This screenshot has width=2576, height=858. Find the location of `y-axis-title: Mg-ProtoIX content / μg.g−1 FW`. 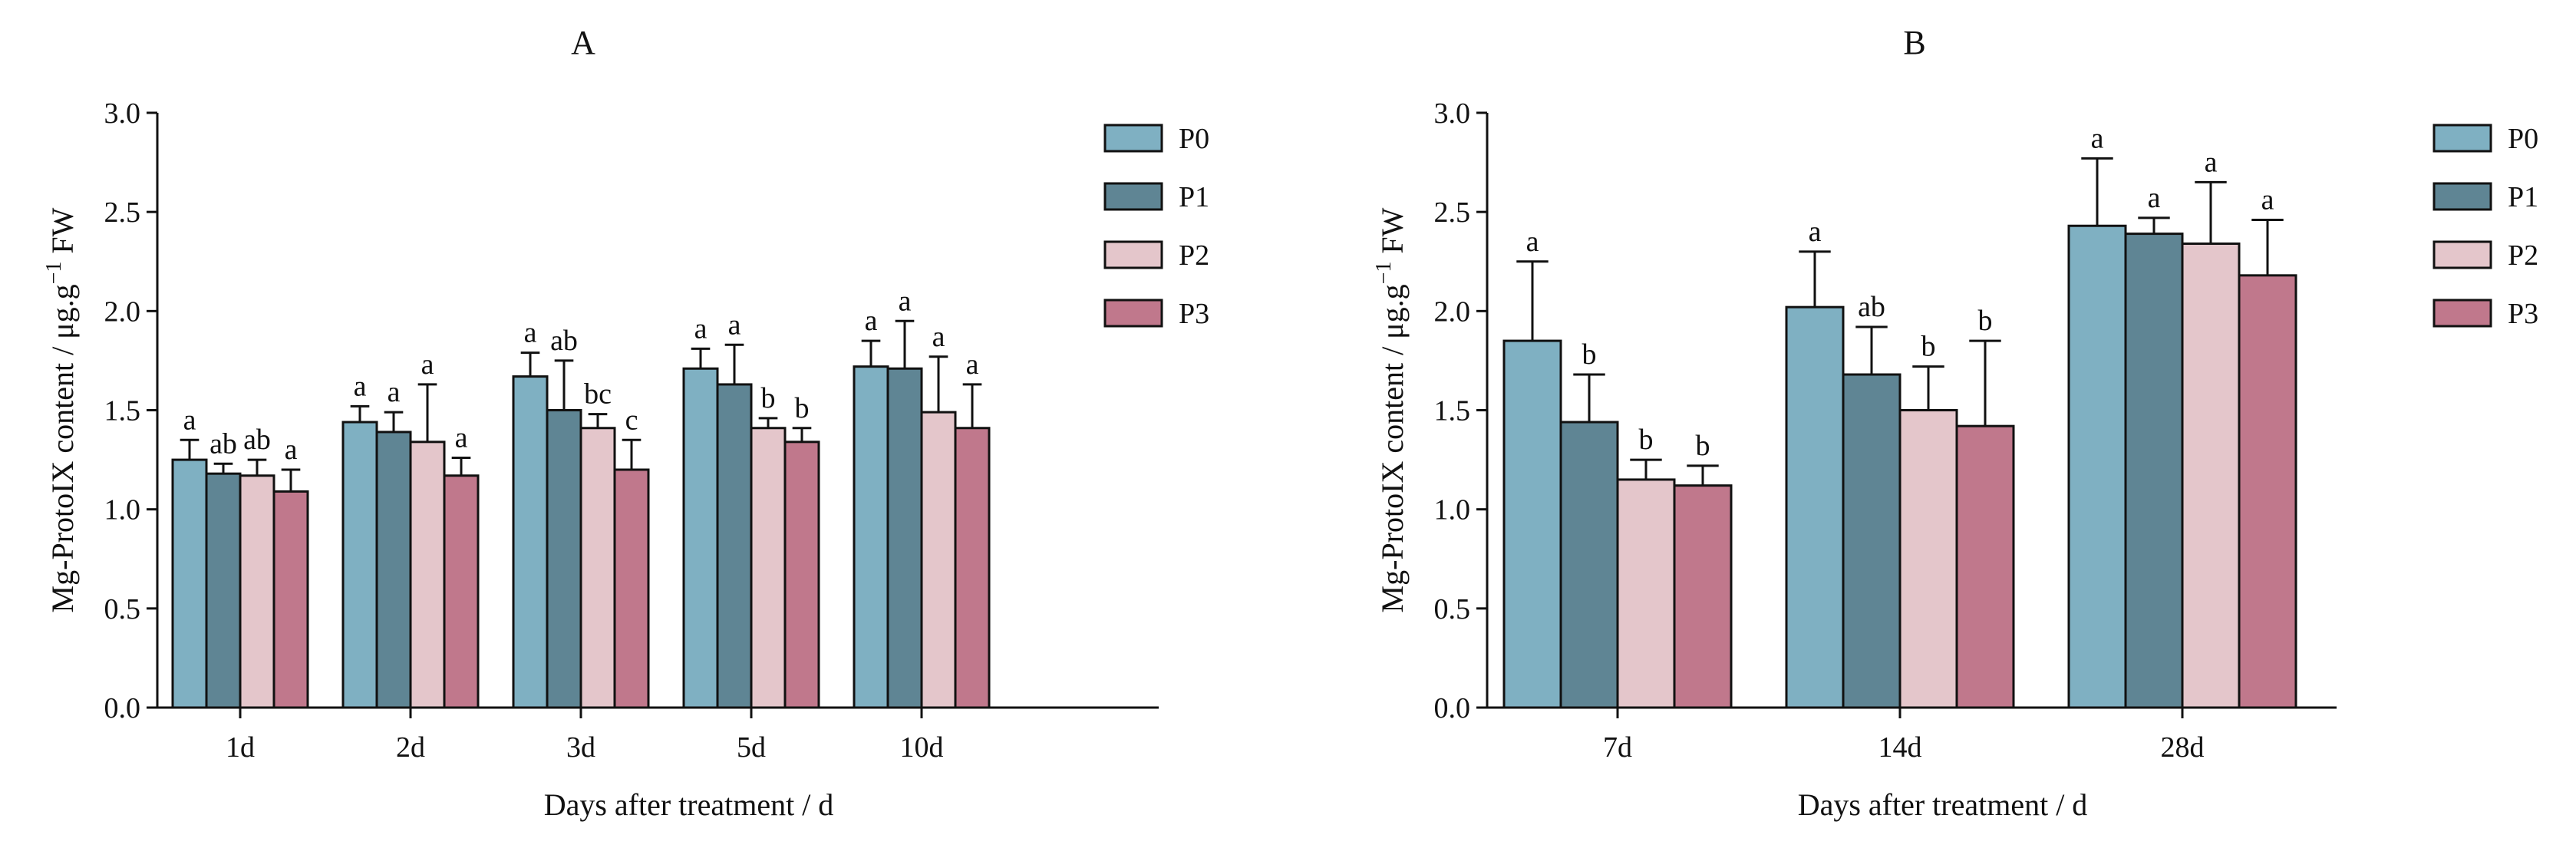

y-axis-title: Mg-ProtoIX content / μg.g−1 FW is located at coordinates (1391, 410).